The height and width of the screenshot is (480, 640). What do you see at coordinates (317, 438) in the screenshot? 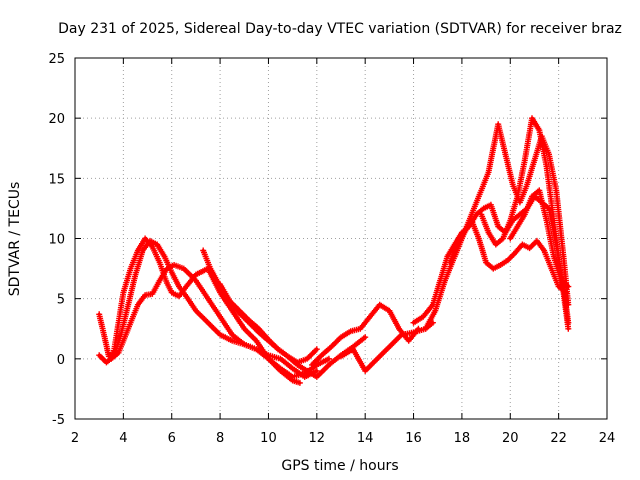
I see `x-tick-label: 12` at bounding box center [317, 438].